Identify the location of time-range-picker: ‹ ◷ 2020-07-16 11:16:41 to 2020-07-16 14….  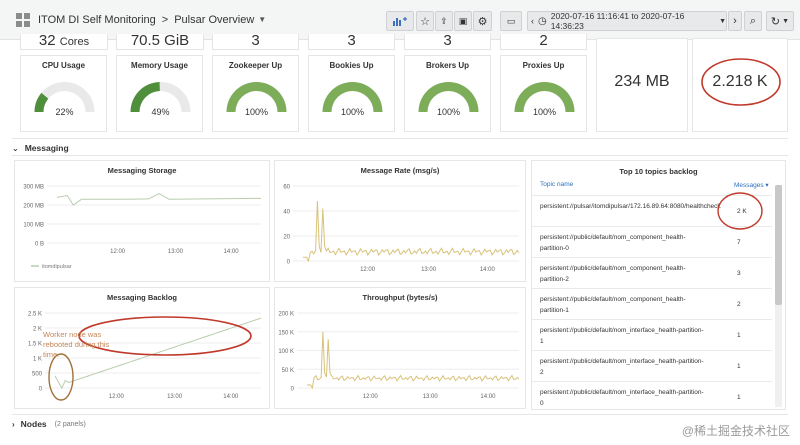
(627, 21).